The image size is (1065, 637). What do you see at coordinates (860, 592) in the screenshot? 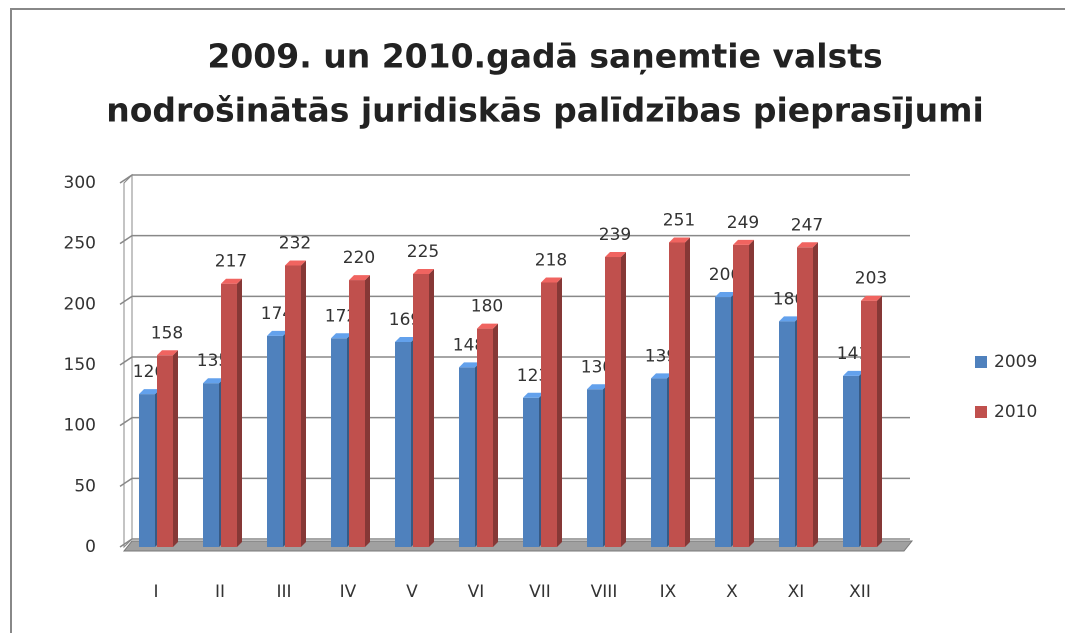
I see `x-tick-label: XII` at bounding box center [860, 592].